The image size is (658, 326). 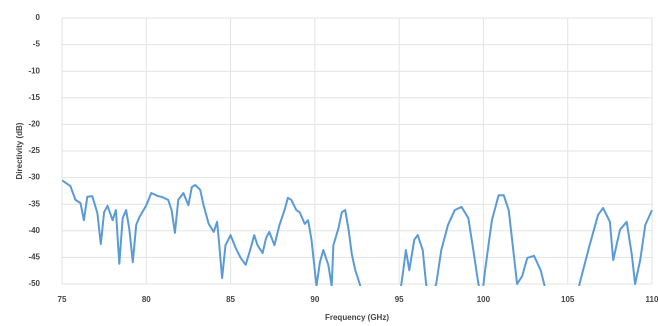 What do you see at coordinates (34, 230) in the screenshot?
I see `y-tick-label: -40` at bounding box center [34, 230].